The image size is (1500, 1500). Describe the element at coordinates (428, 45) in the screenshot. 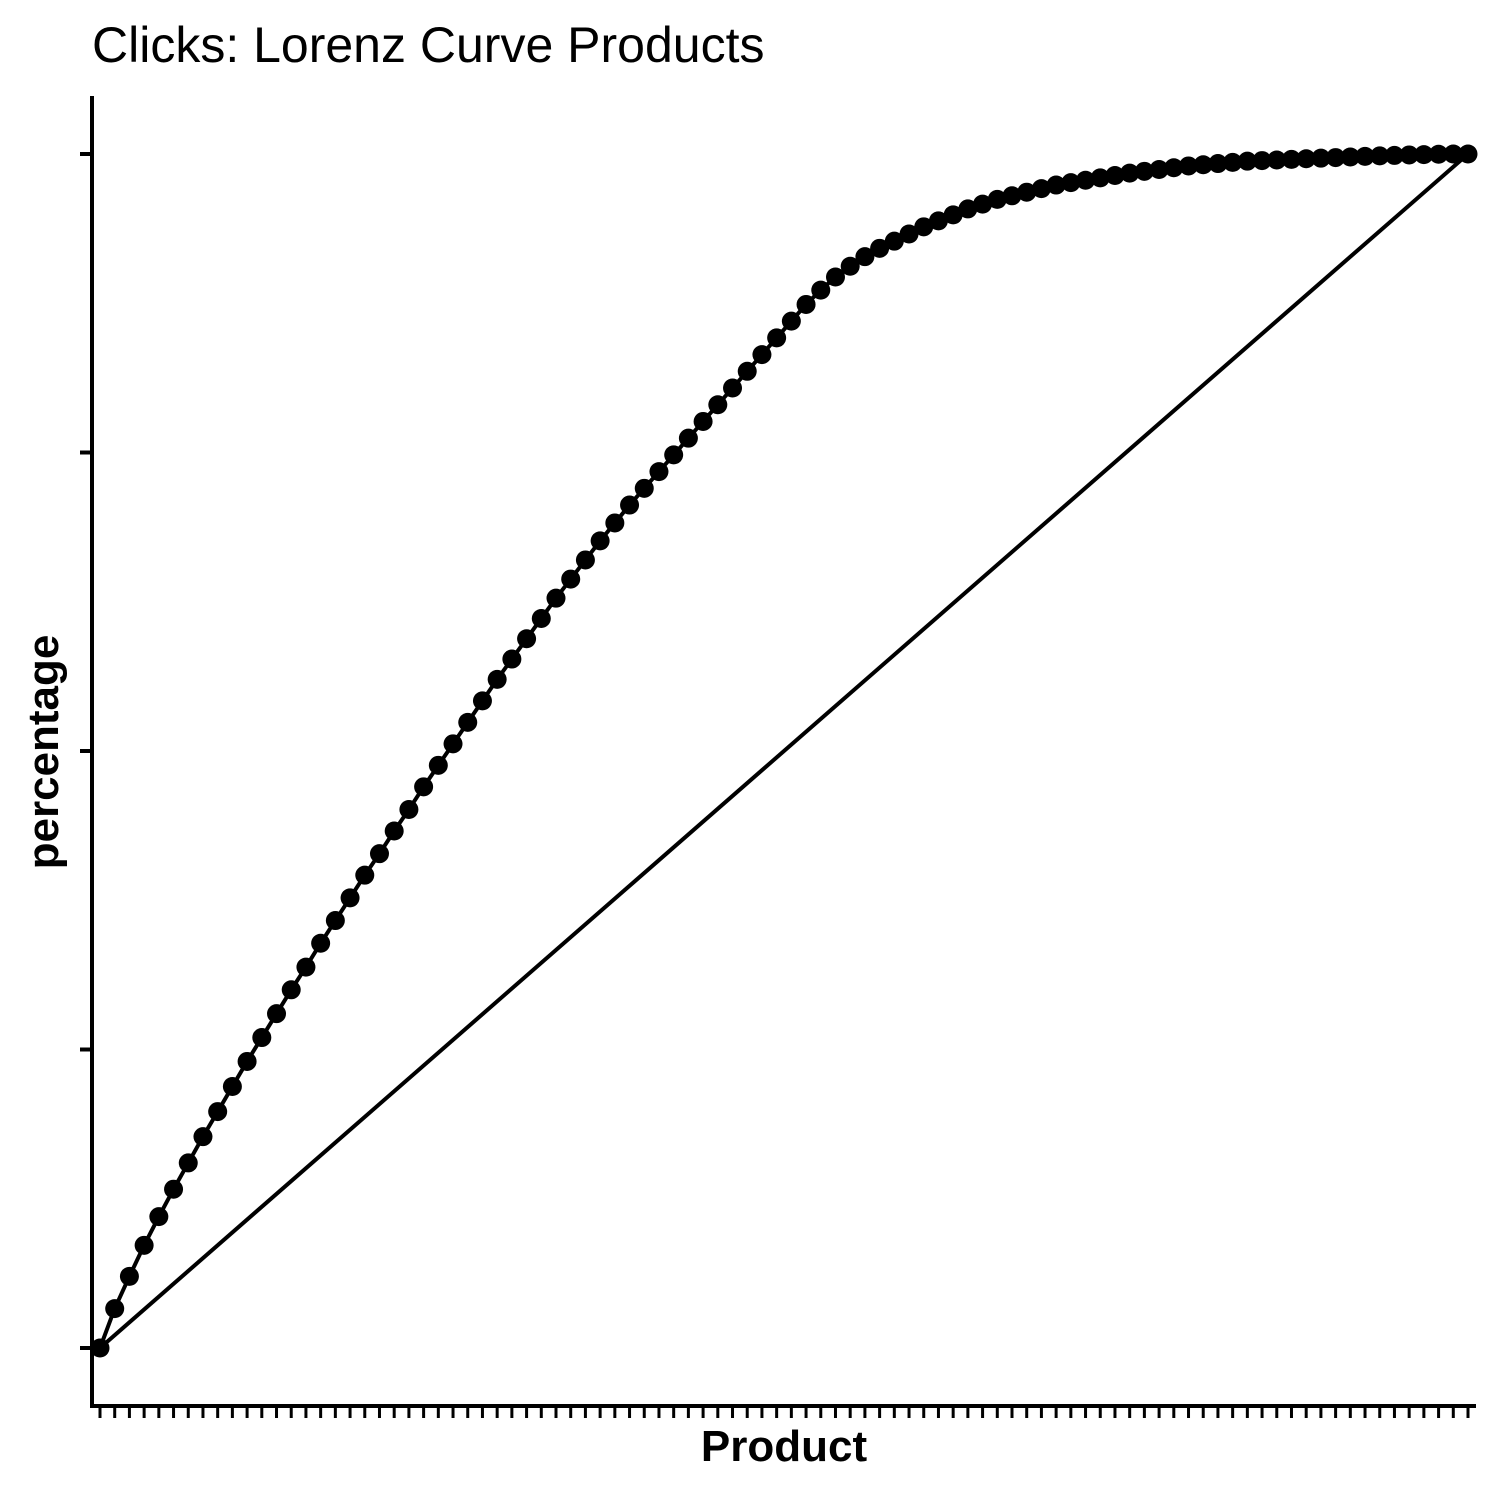

I see `chart-title: Clicks: Lorenz Curve Products` at that location.